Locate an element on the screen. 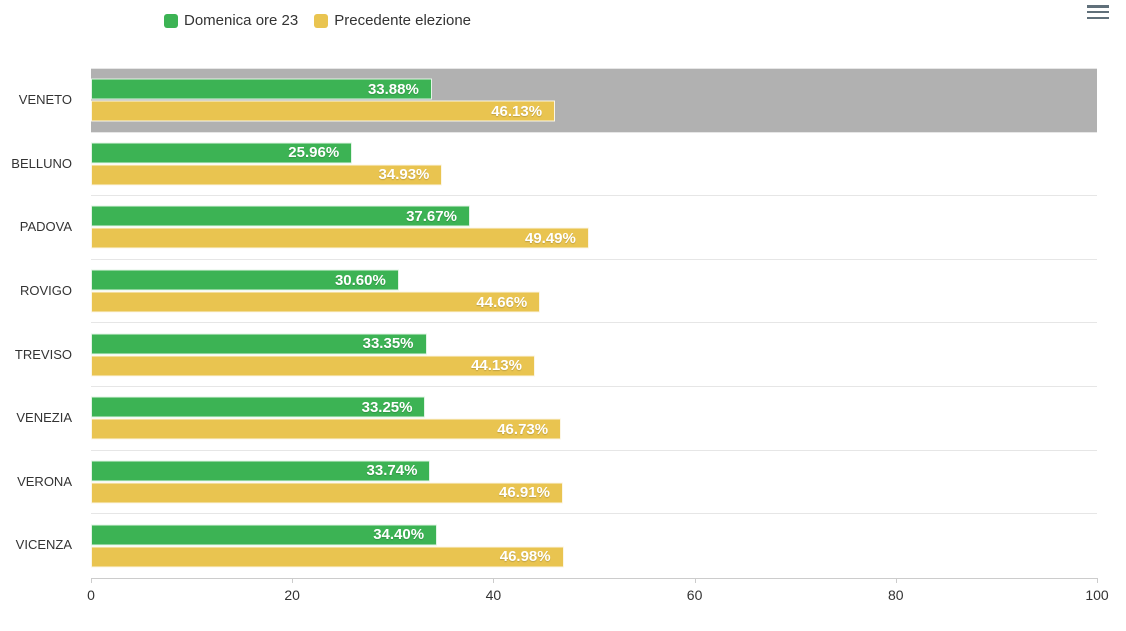  bar-value-label: 33.88% is located at coordinates (393, 89).